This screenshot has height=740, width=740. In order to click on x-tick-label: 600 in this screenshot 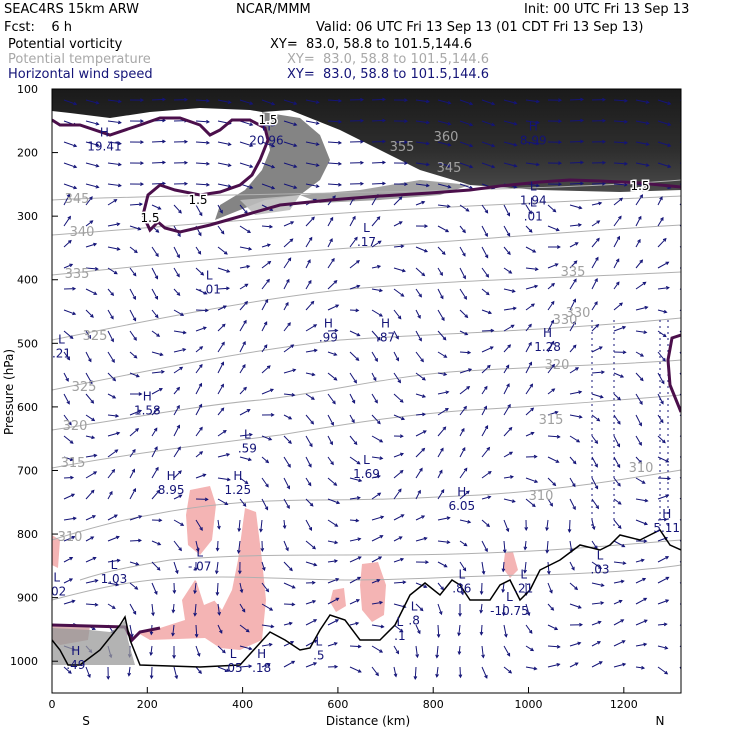, I will do `click(337, 704)`.